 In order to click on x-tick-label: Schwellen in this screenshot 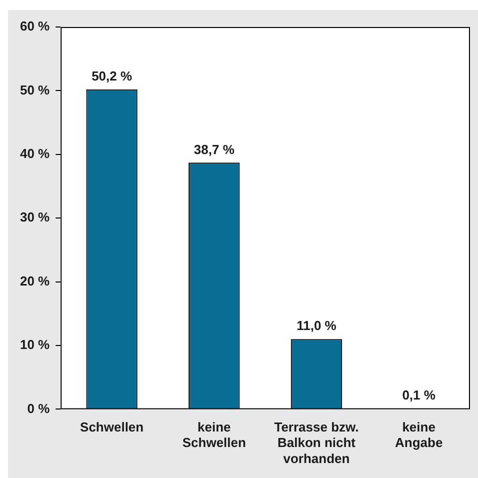, I will do `click(112, 427)`.